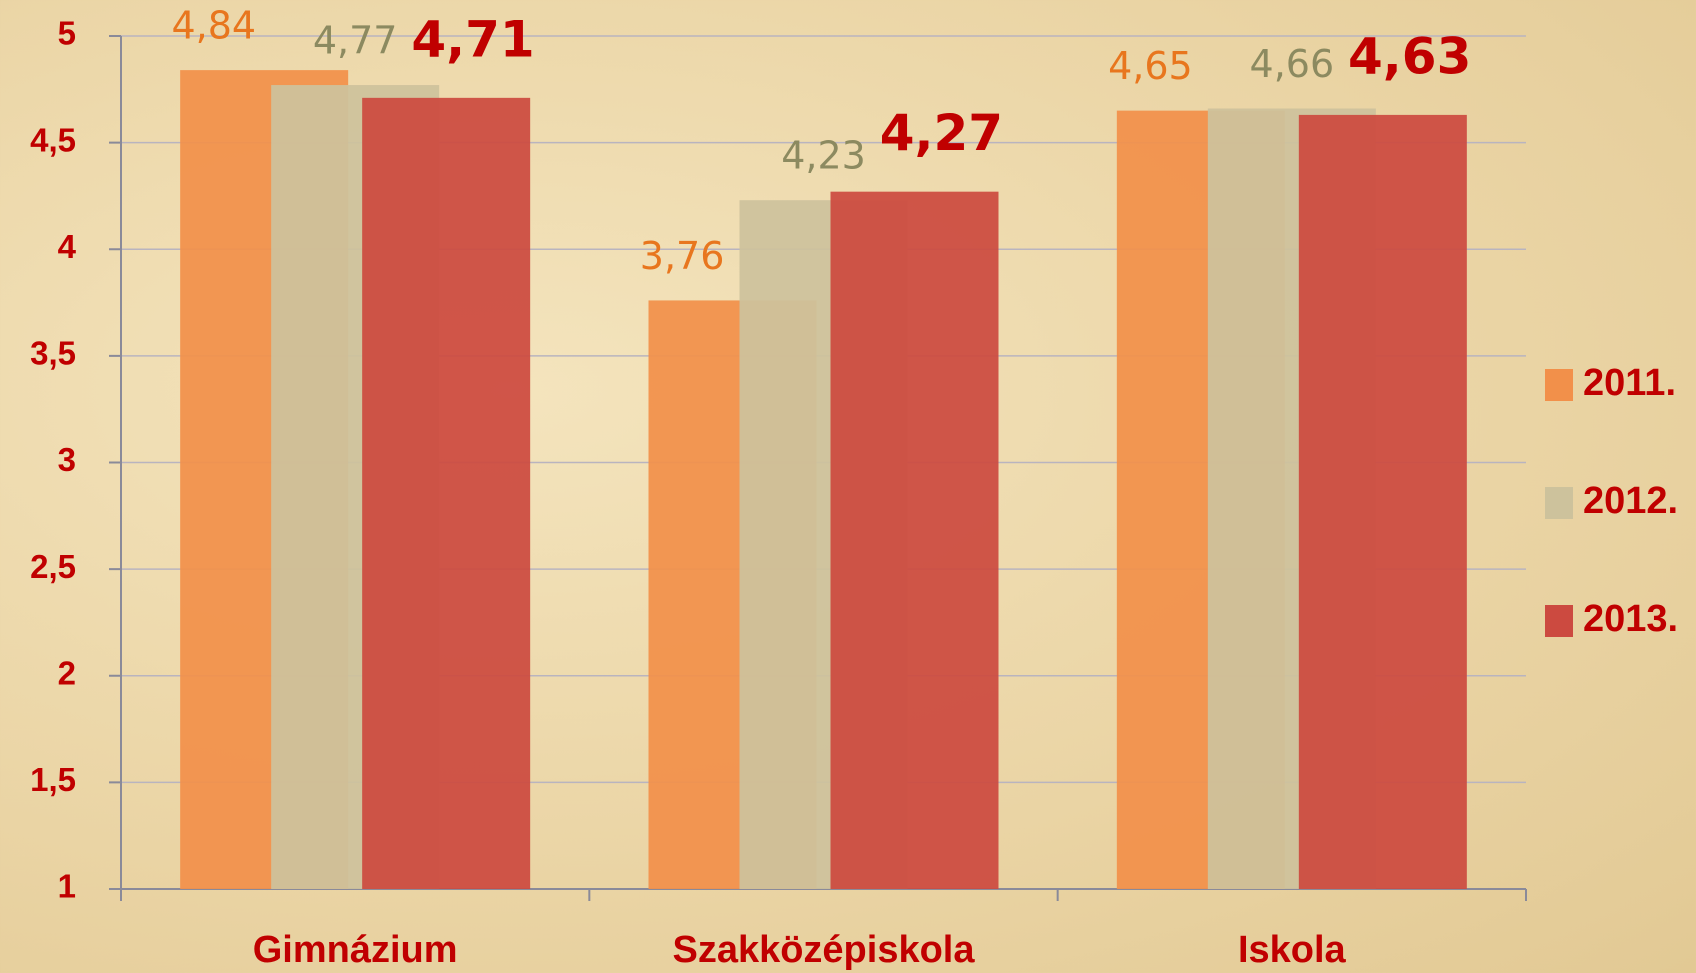 Image resolution: width=1696 pixels, height=973 pixels. What do you see at coordinates (67, 459) in the screenshot?
I see `y-tick-label: 3` at bounding box center [67, 459].